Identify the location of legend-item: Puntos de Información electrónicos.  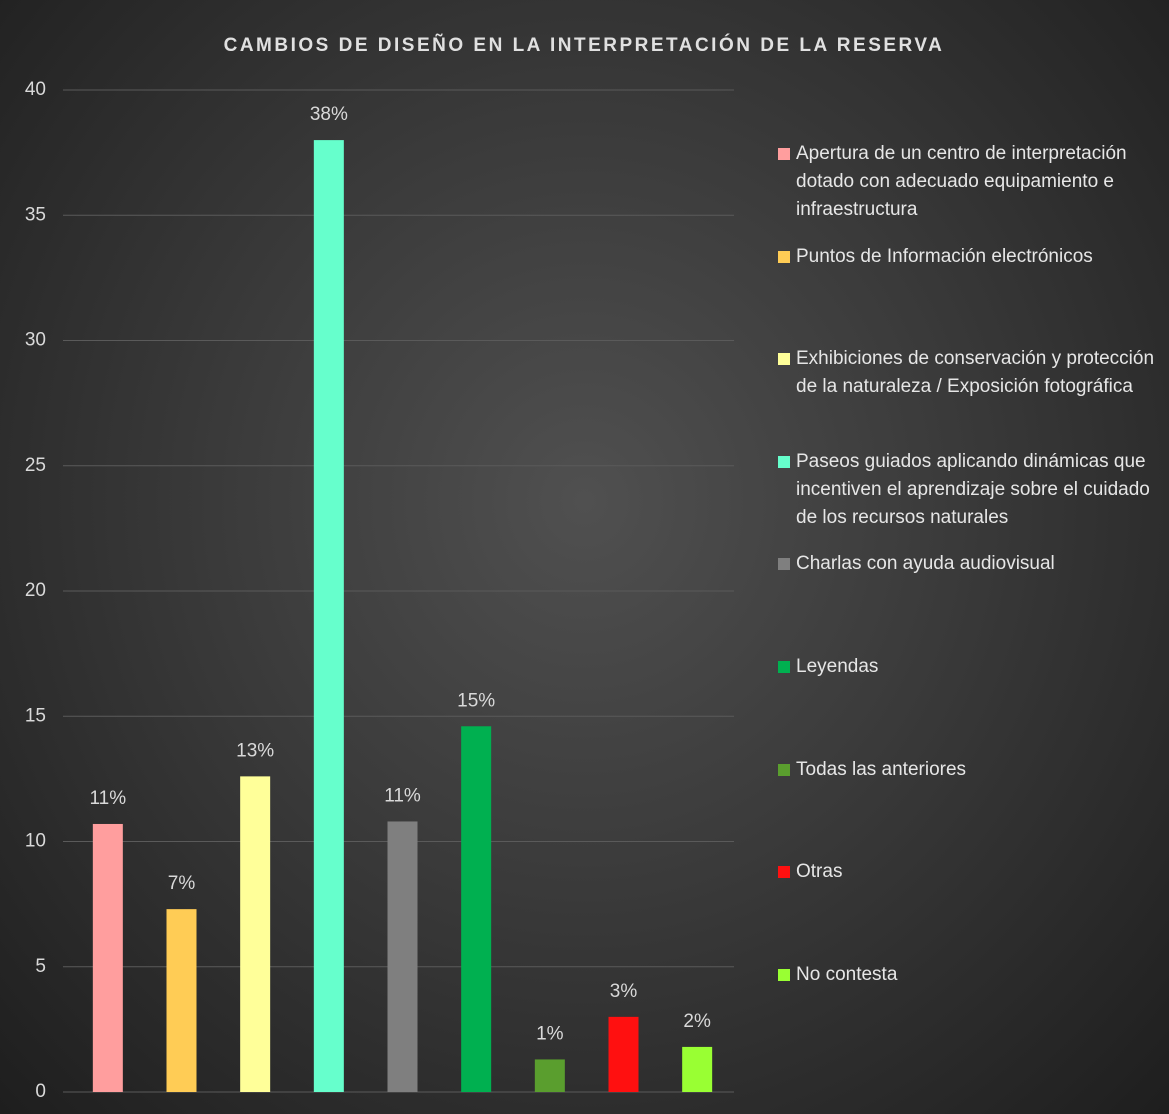
(968, 257).